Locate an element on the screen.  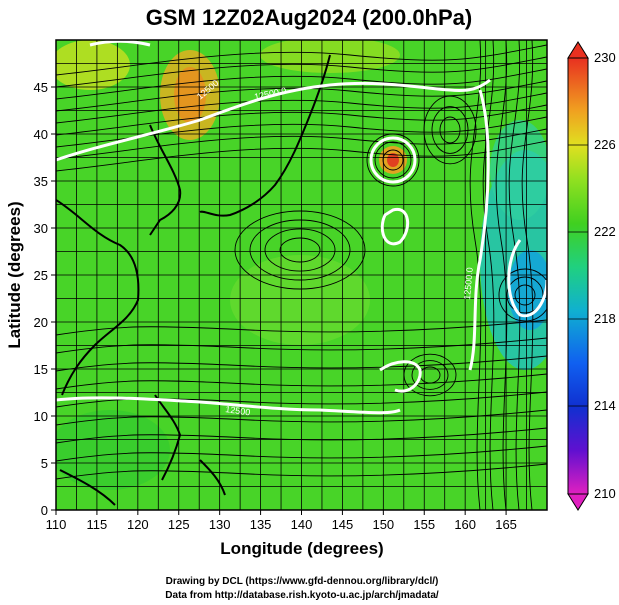
contour-north is located at coordinates (273, 120).